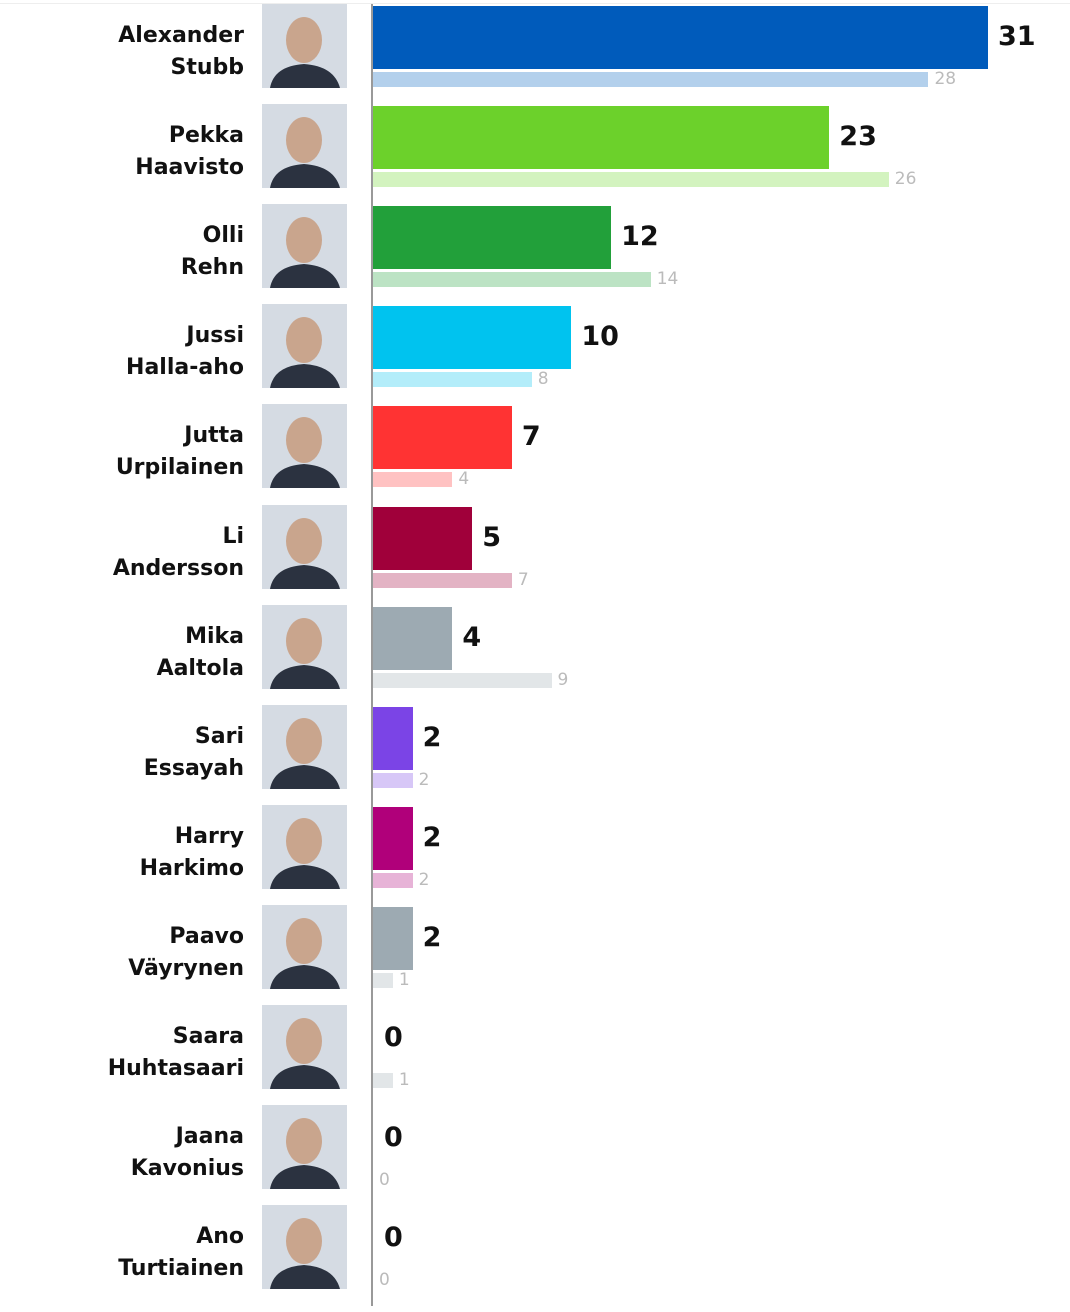  Describe the element at coordinates (178, 552) in the screenshot. I see `candidate-name: Li Andersson` at that location.